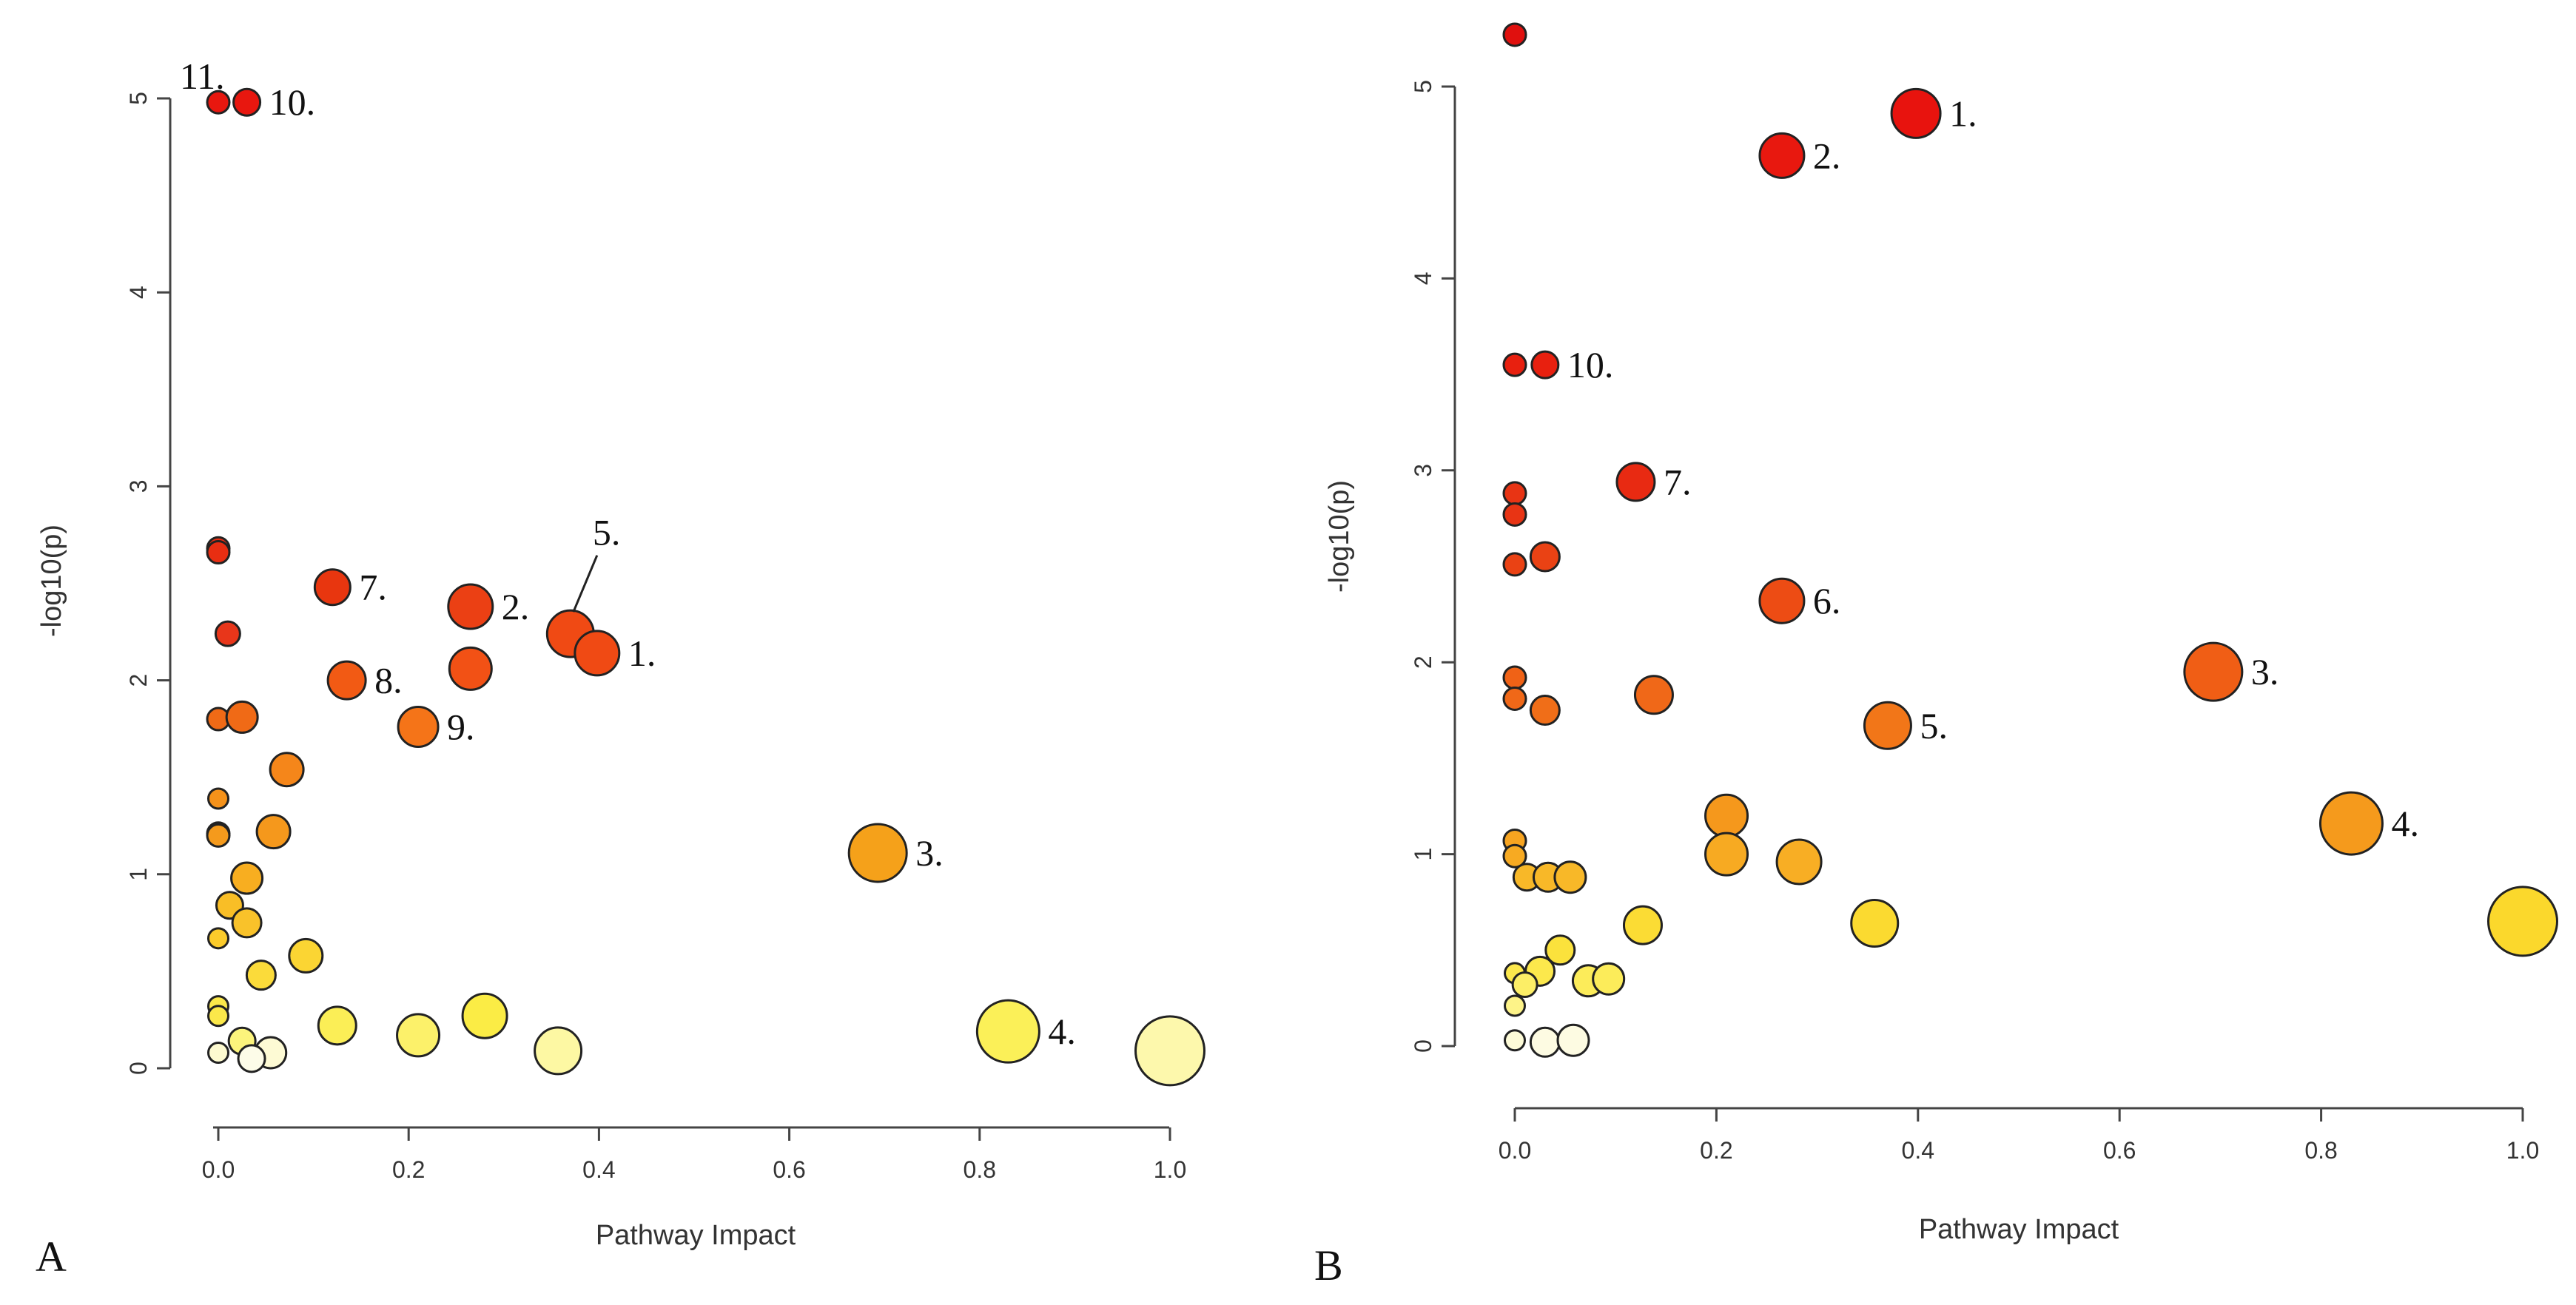  Describe the element at coordinates (2019, 1136) in the screenshot. I see `panel-b-x-ticks: 0.0 0.2 0.4 0.6 0.8 1.0` at that location.